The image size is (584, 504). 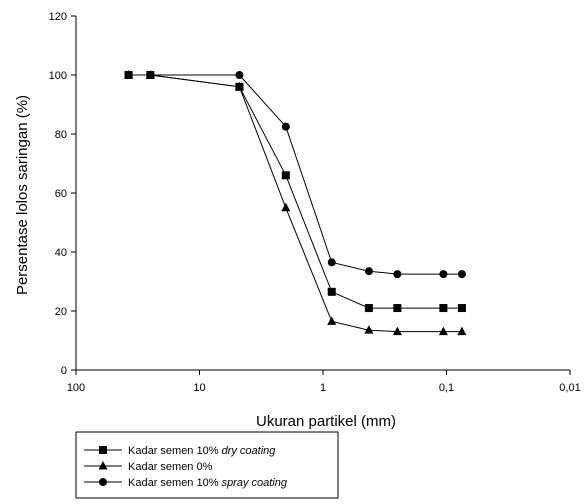 What do you see at coordinates (22, 195) in the screenshot?
I see `y-axis-label: Persentase lolos saringan (%)` at bounding box center [22, 195].